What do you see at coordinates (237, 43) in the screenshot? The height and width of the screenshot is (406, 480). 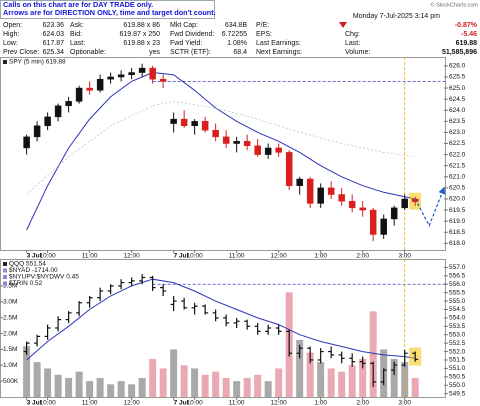 I see `quote-value: 1.08%` at bounding box center [237, 43].